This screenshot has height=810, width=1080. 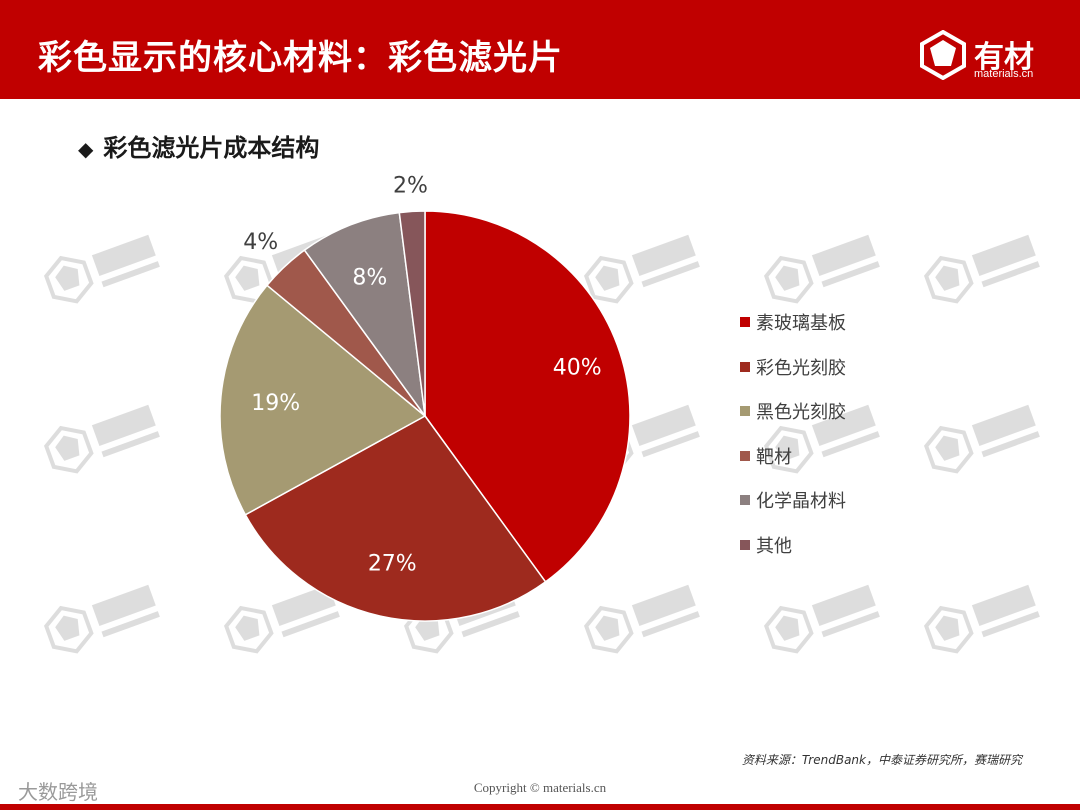 What do you see at coordinates (943, 55) in the screenshot?
I see `logo-icon` at bounding box center [943, 55].